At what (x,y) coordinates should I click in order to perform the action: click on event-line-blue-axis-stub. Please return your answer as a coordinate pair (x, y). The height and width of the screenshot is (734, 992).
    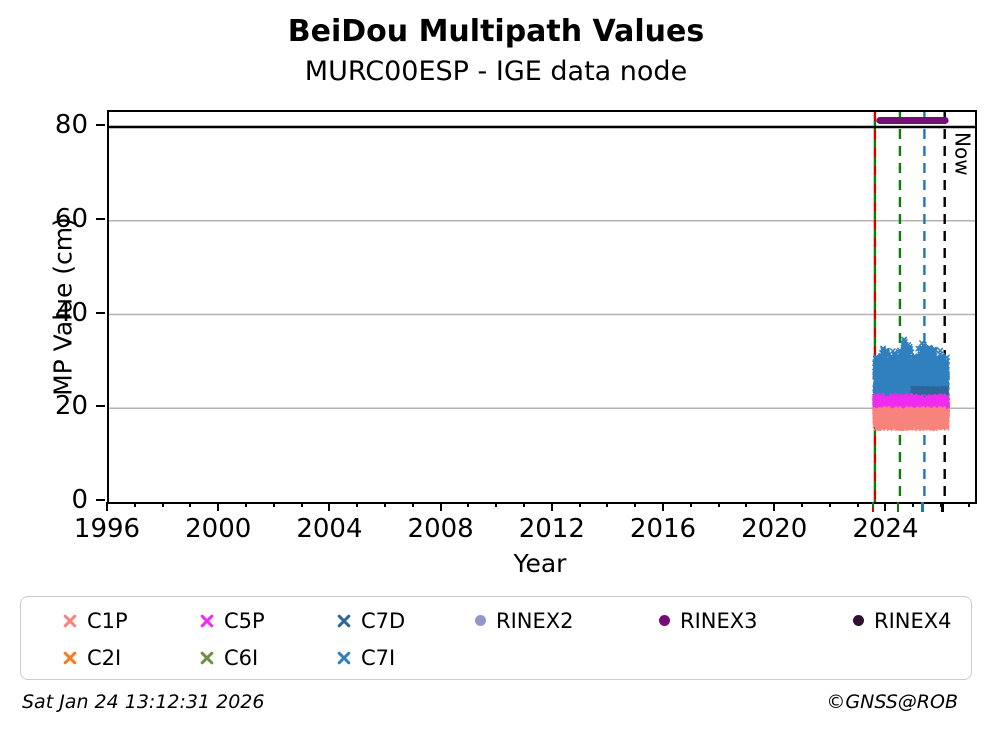
    Looking at the image, I should click on (922, 507).